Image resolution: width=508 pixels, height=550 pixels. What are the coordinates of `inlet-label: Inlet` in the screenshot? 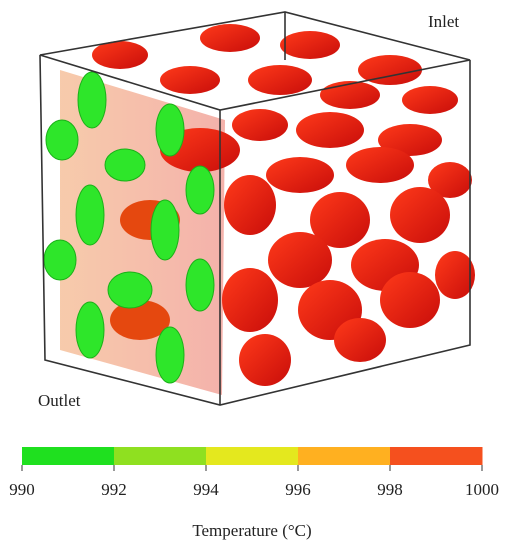 It's located at (443, 21).